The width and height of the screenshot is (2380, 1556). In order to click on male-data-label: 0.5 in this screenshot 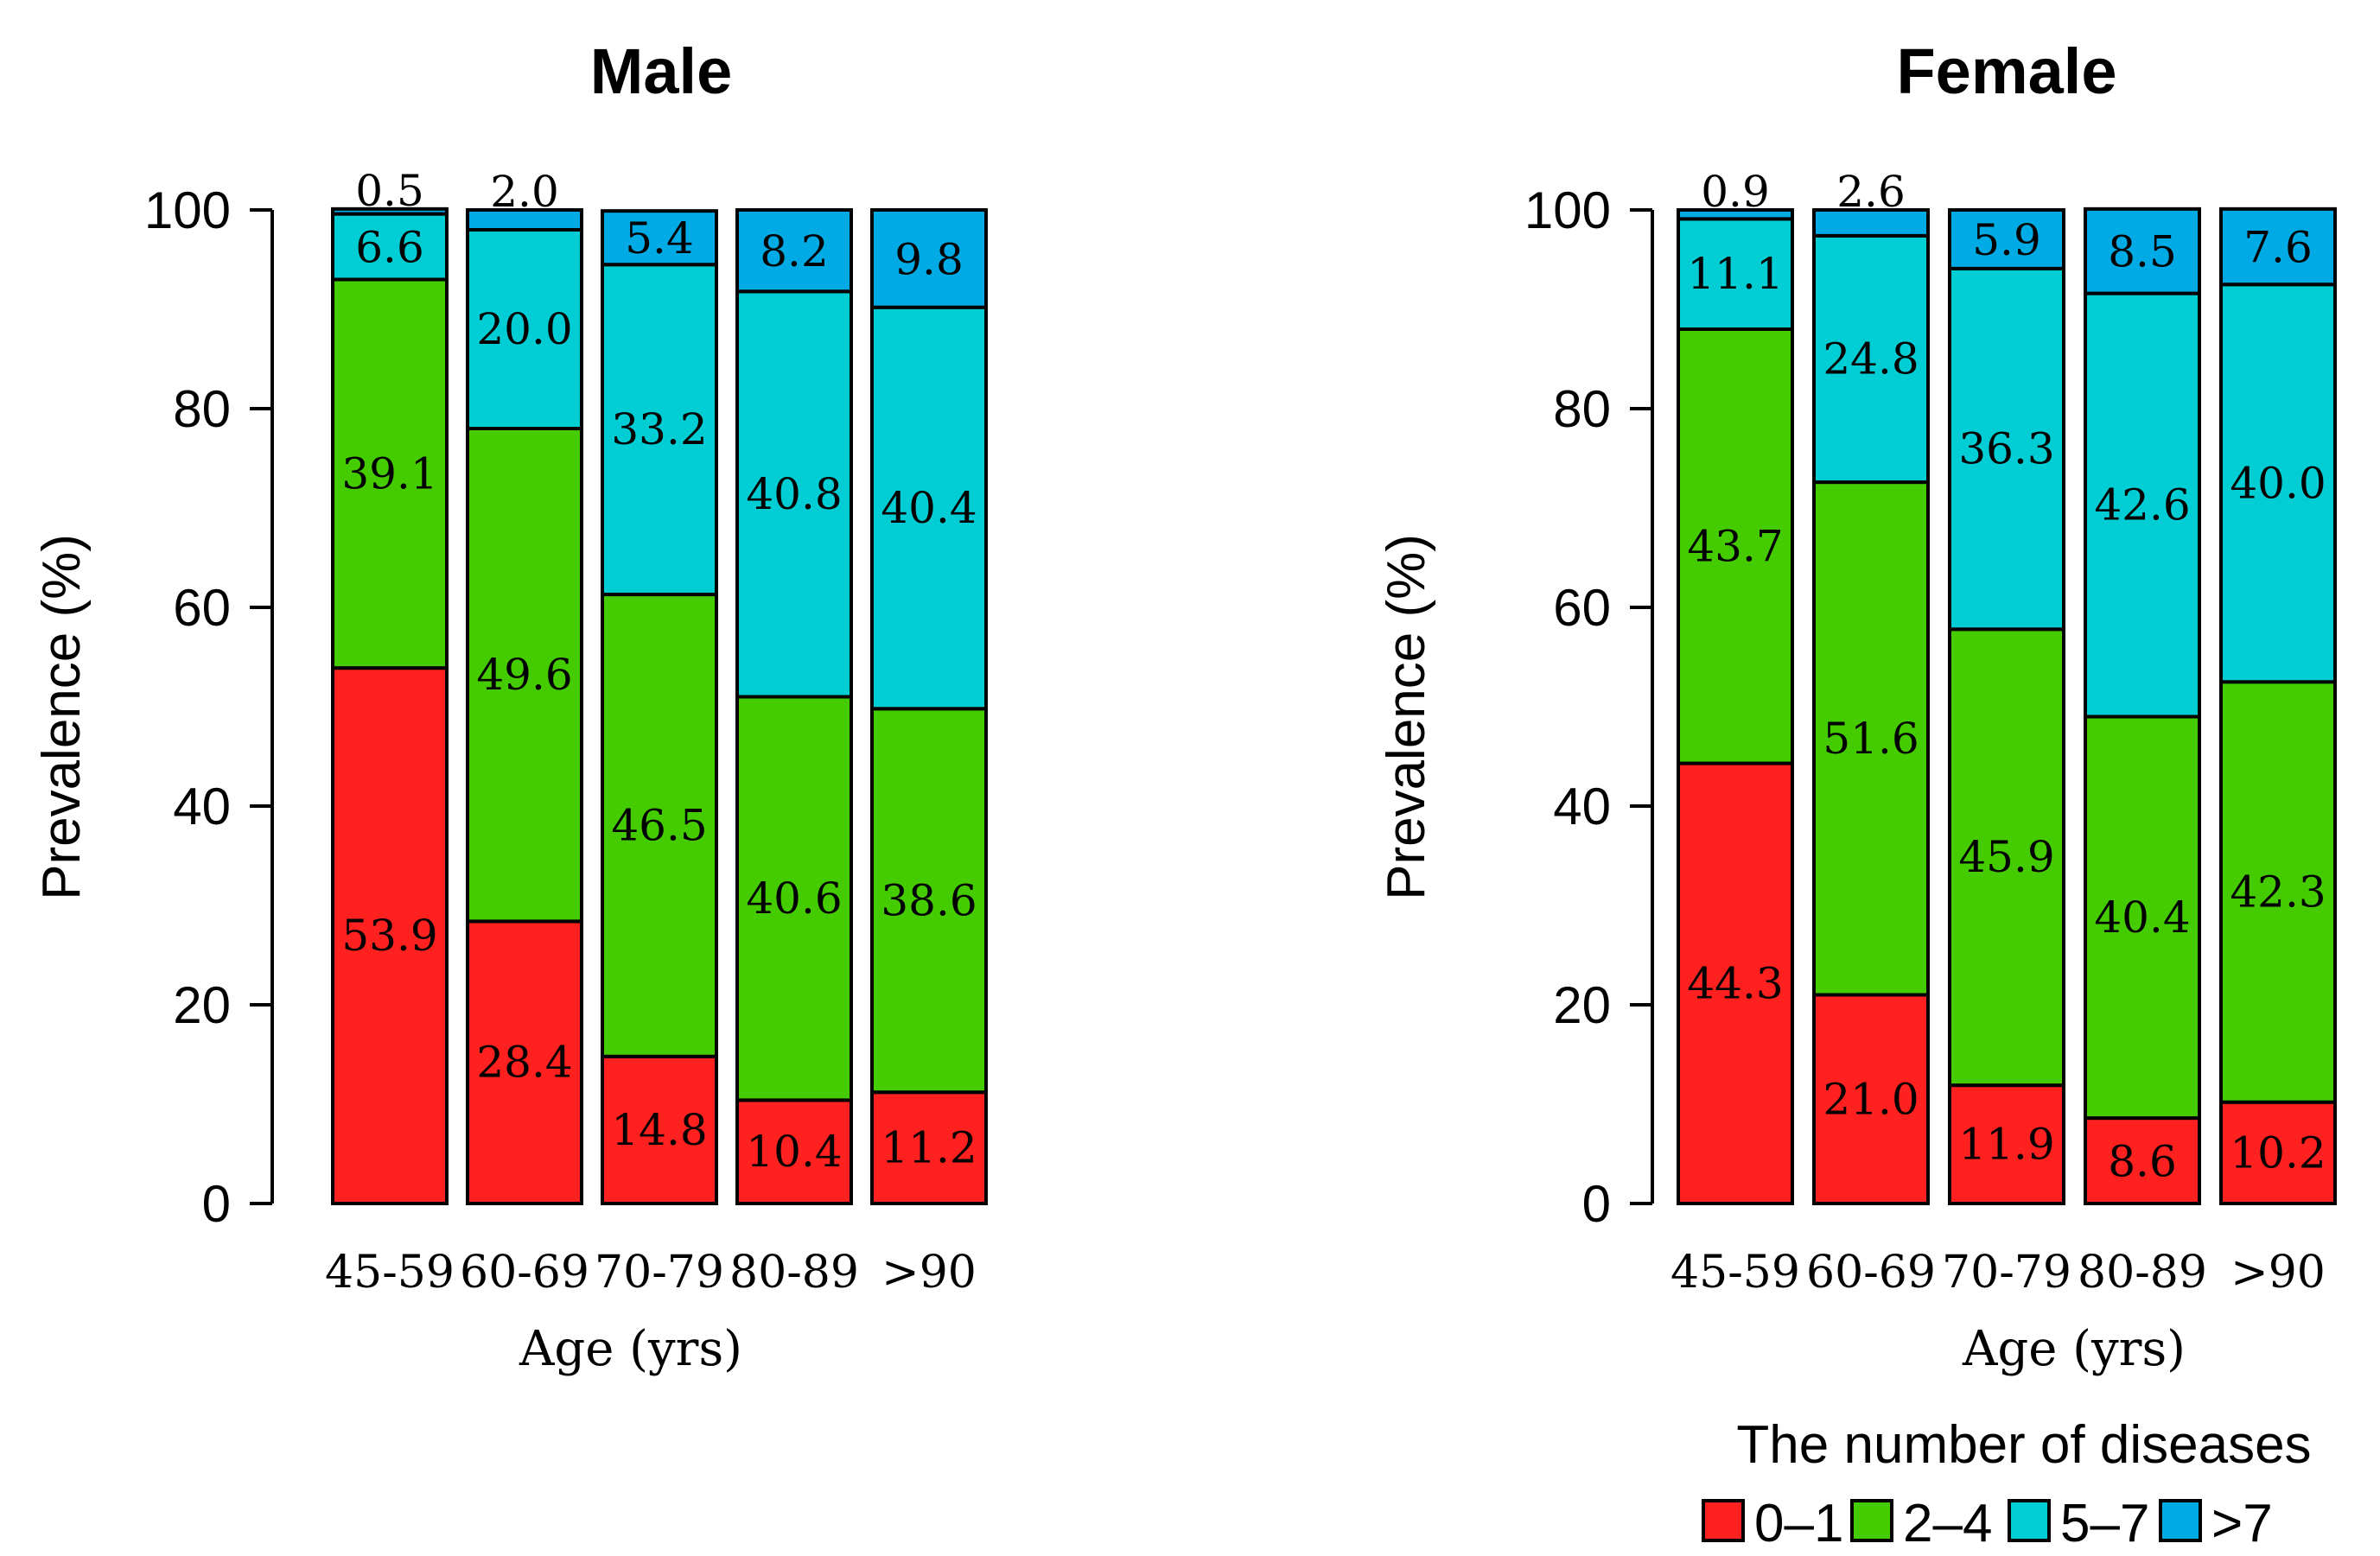, I will do `click(389, 191)`.